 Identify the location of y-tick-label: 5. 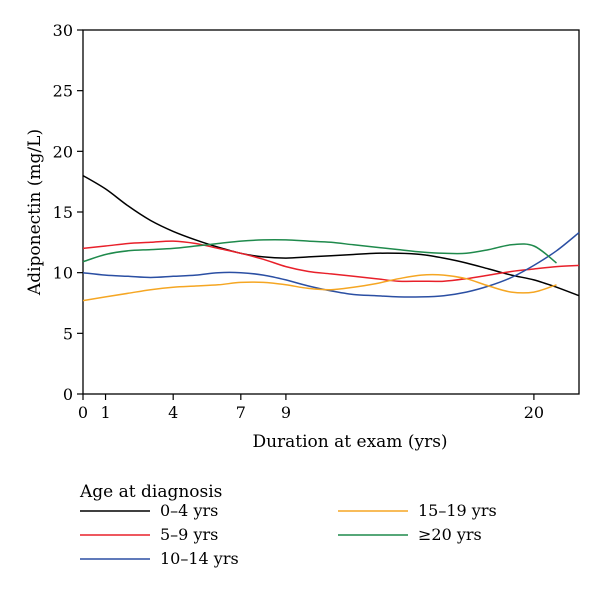
(68, 333).